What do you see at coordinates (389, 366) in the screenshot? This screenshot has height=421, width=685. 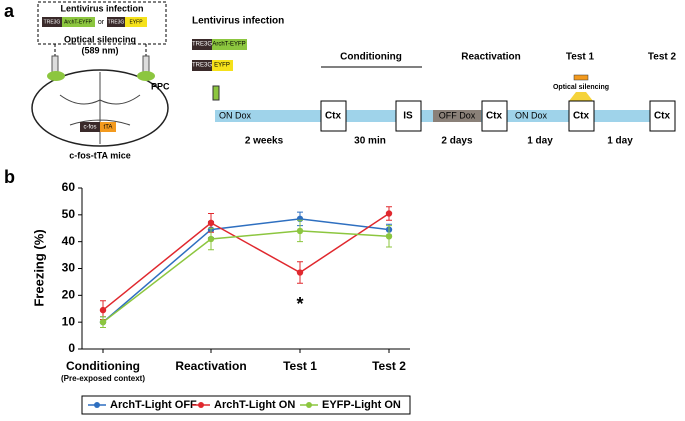 I see `x-tick-label: Test 2` at bounding box center [389, 366].